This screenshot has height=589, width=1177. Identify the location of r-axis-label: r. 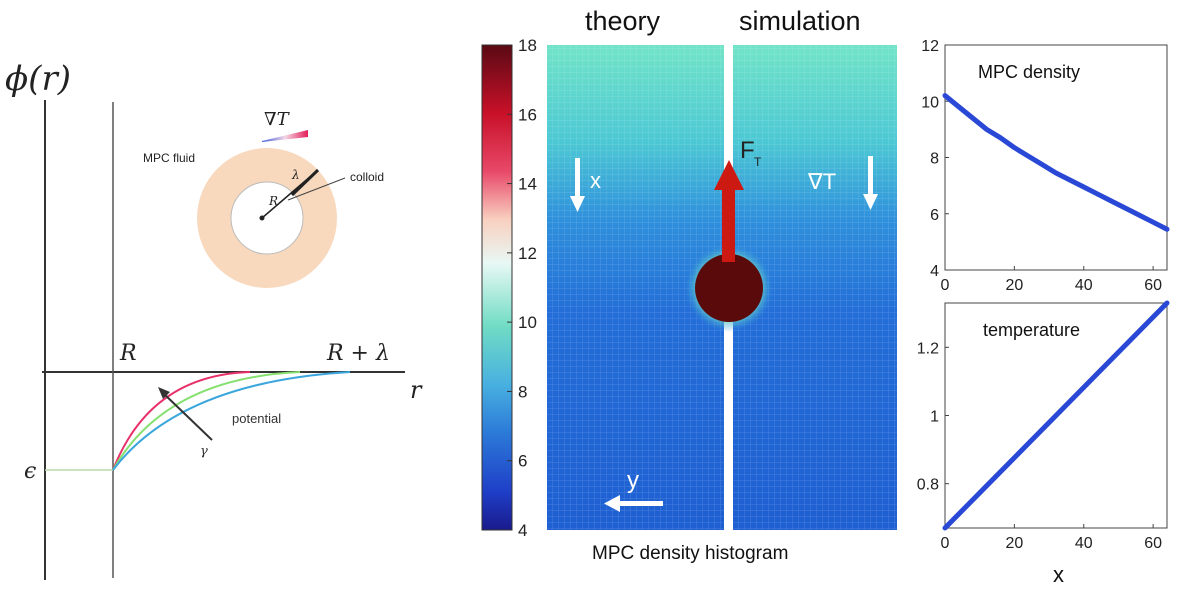
(416, 390).